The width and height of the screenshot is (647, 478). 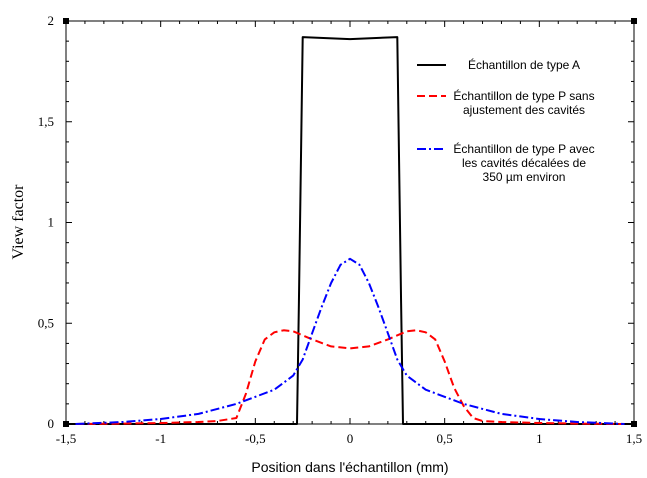 What do you see at coordinates (445, 438) in the screenshot?
I see `x-tick-label: 0,5` at bounding box center [445, 438].